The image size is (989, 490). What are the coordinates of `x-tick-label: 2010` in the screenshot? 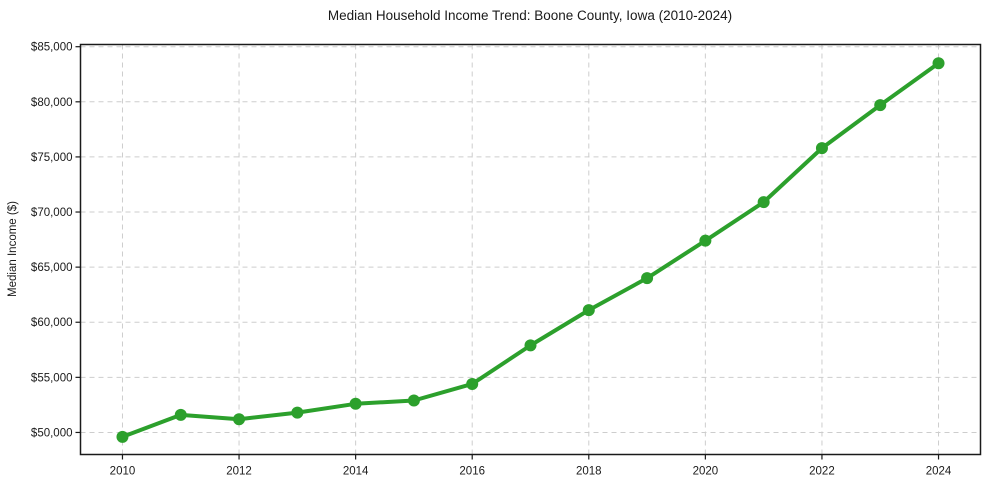 It's located at (123, 472).